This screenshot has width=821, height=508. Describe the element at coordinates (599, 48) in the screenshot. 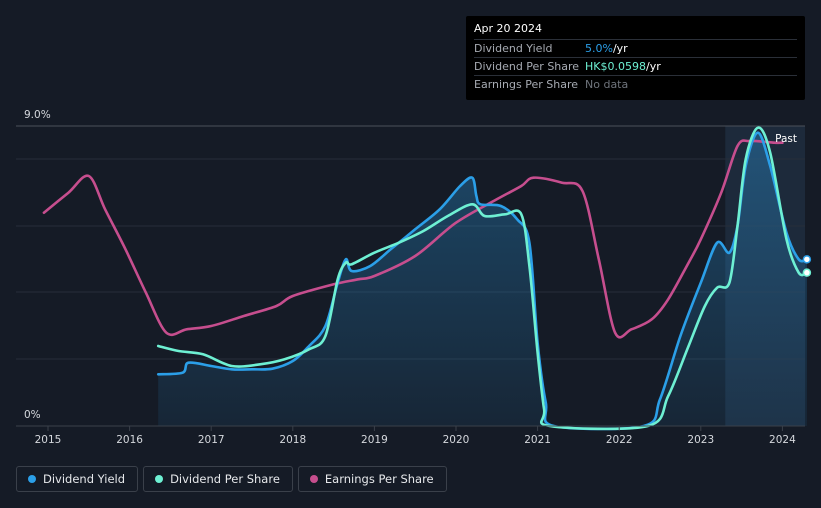

I see `tooltip-value: 5.0%` at that location.